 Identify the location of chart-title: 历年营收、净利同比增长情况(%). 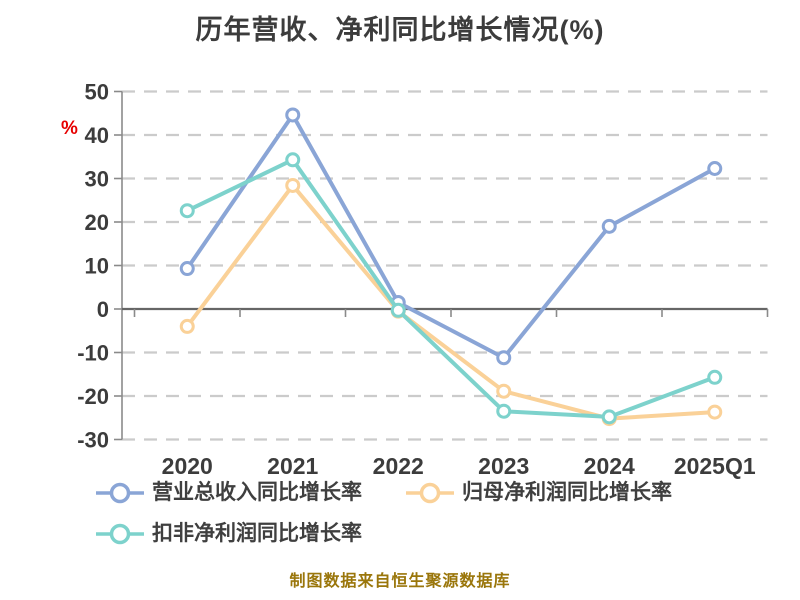
(400, 30).